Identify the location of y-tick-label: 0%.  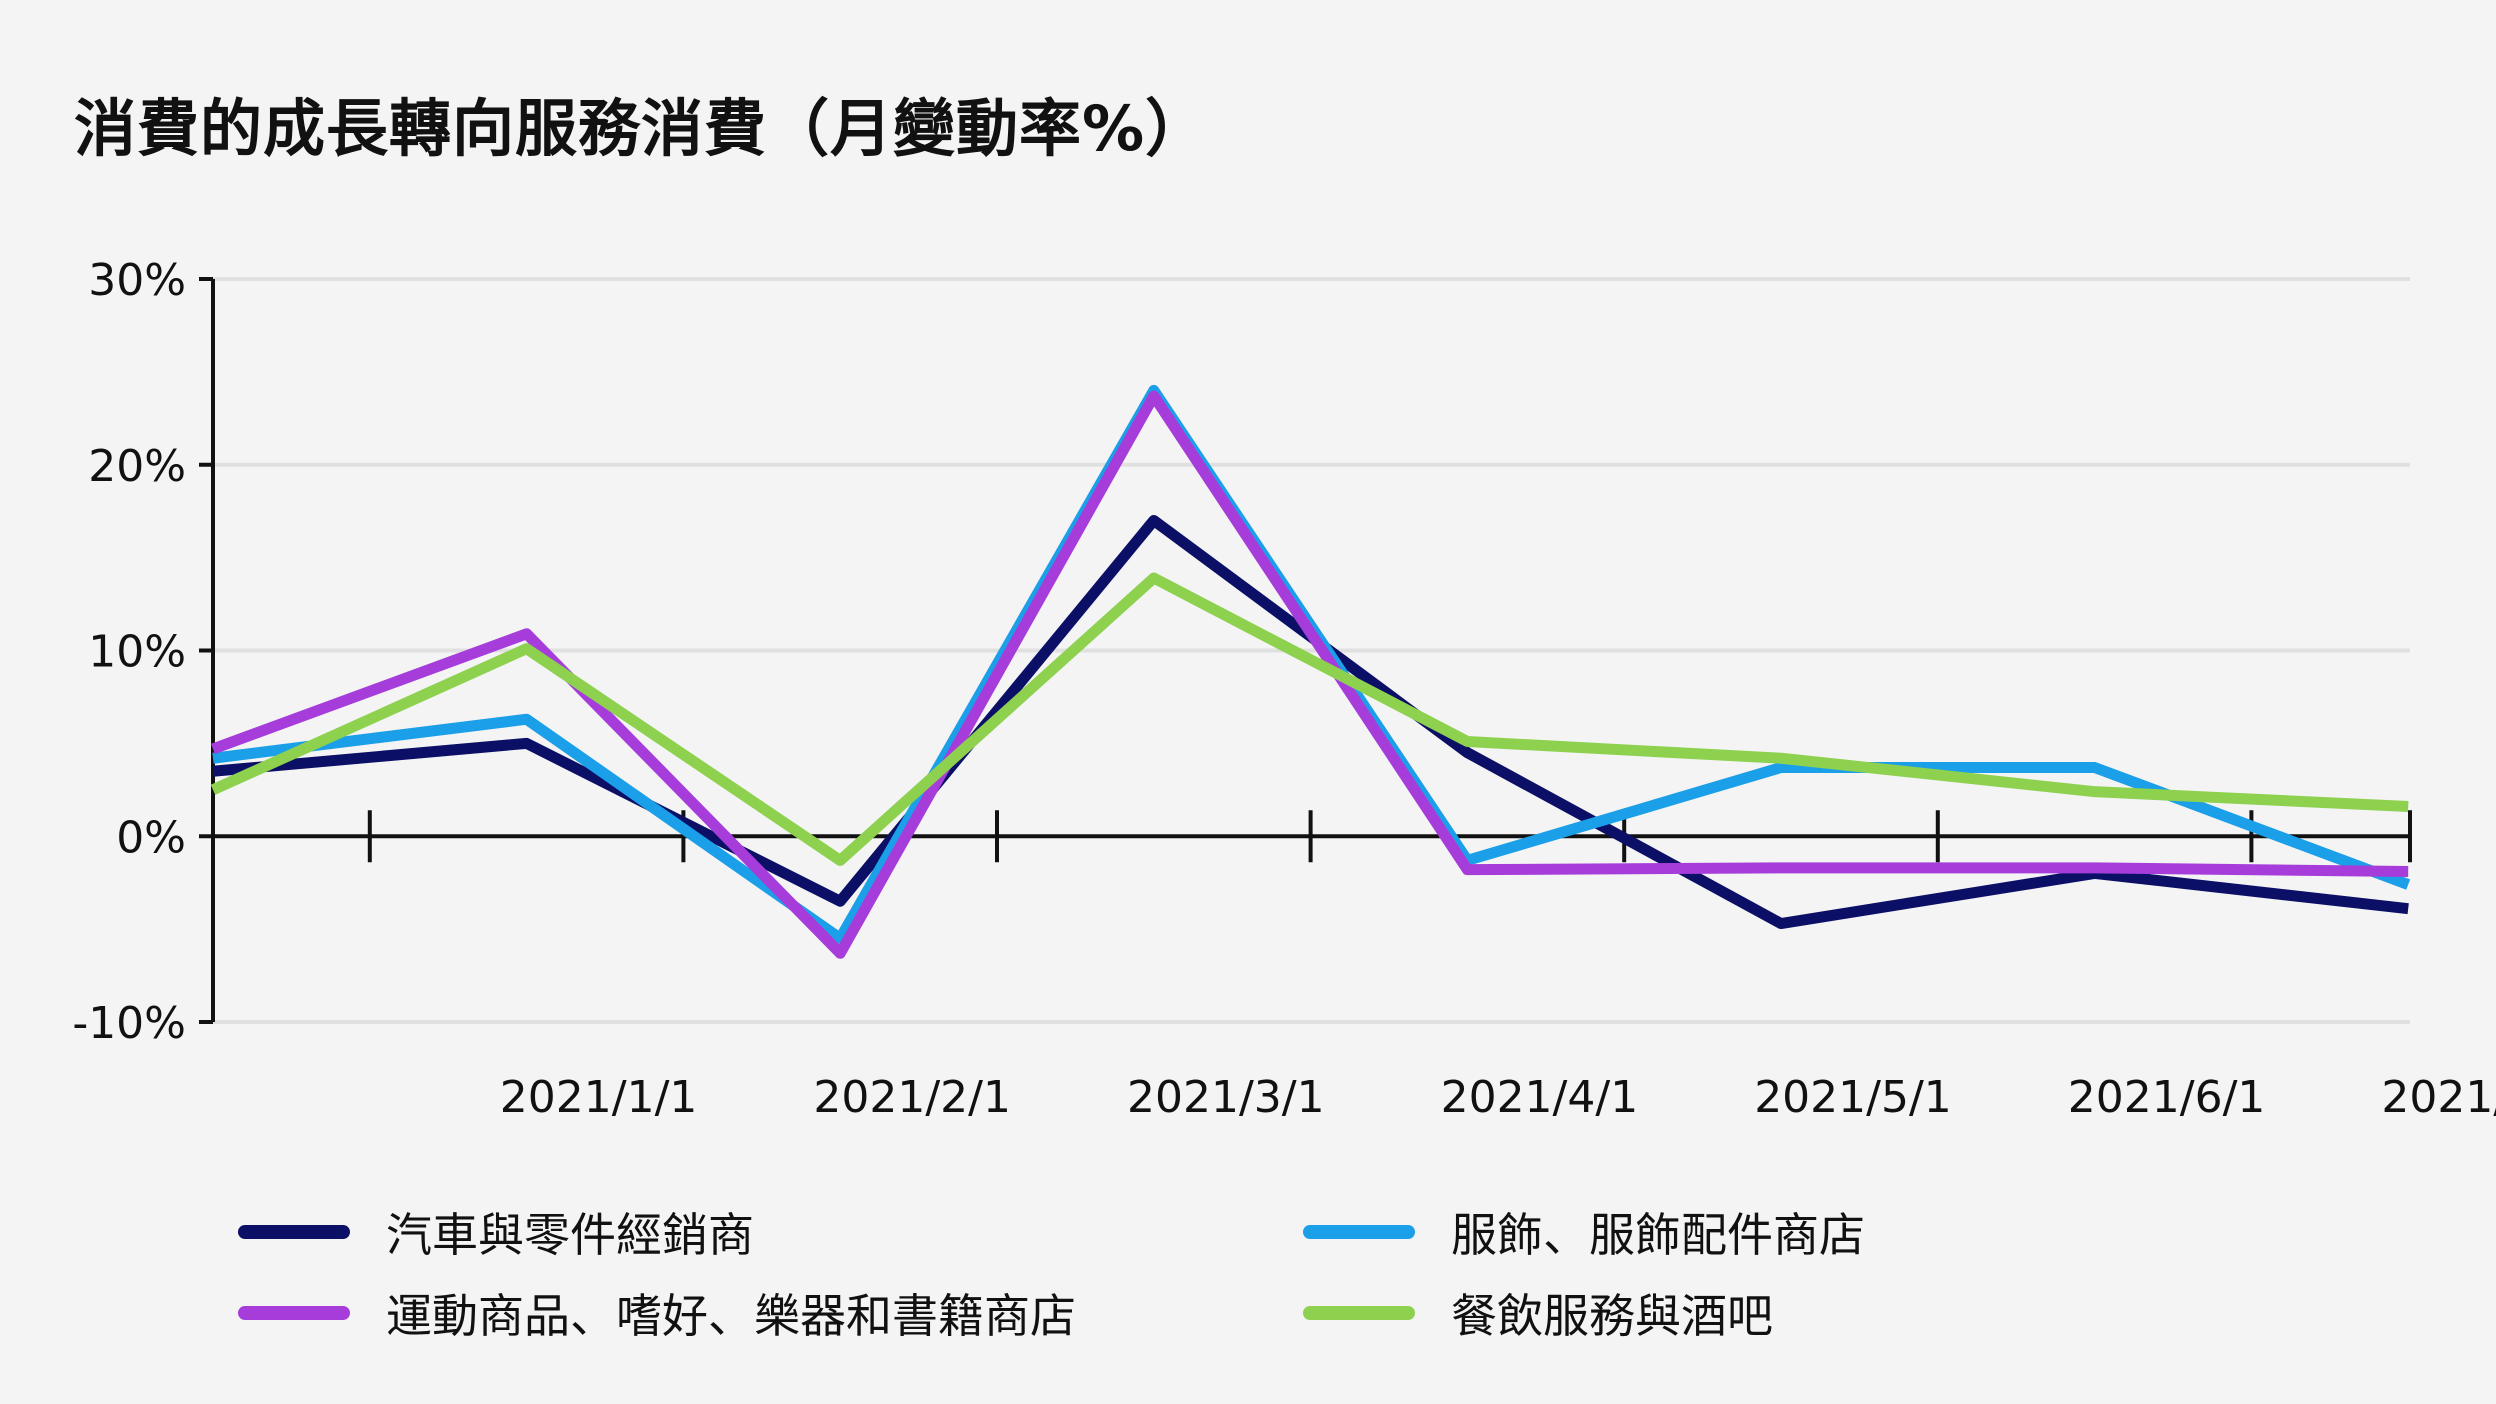
(151, 837).